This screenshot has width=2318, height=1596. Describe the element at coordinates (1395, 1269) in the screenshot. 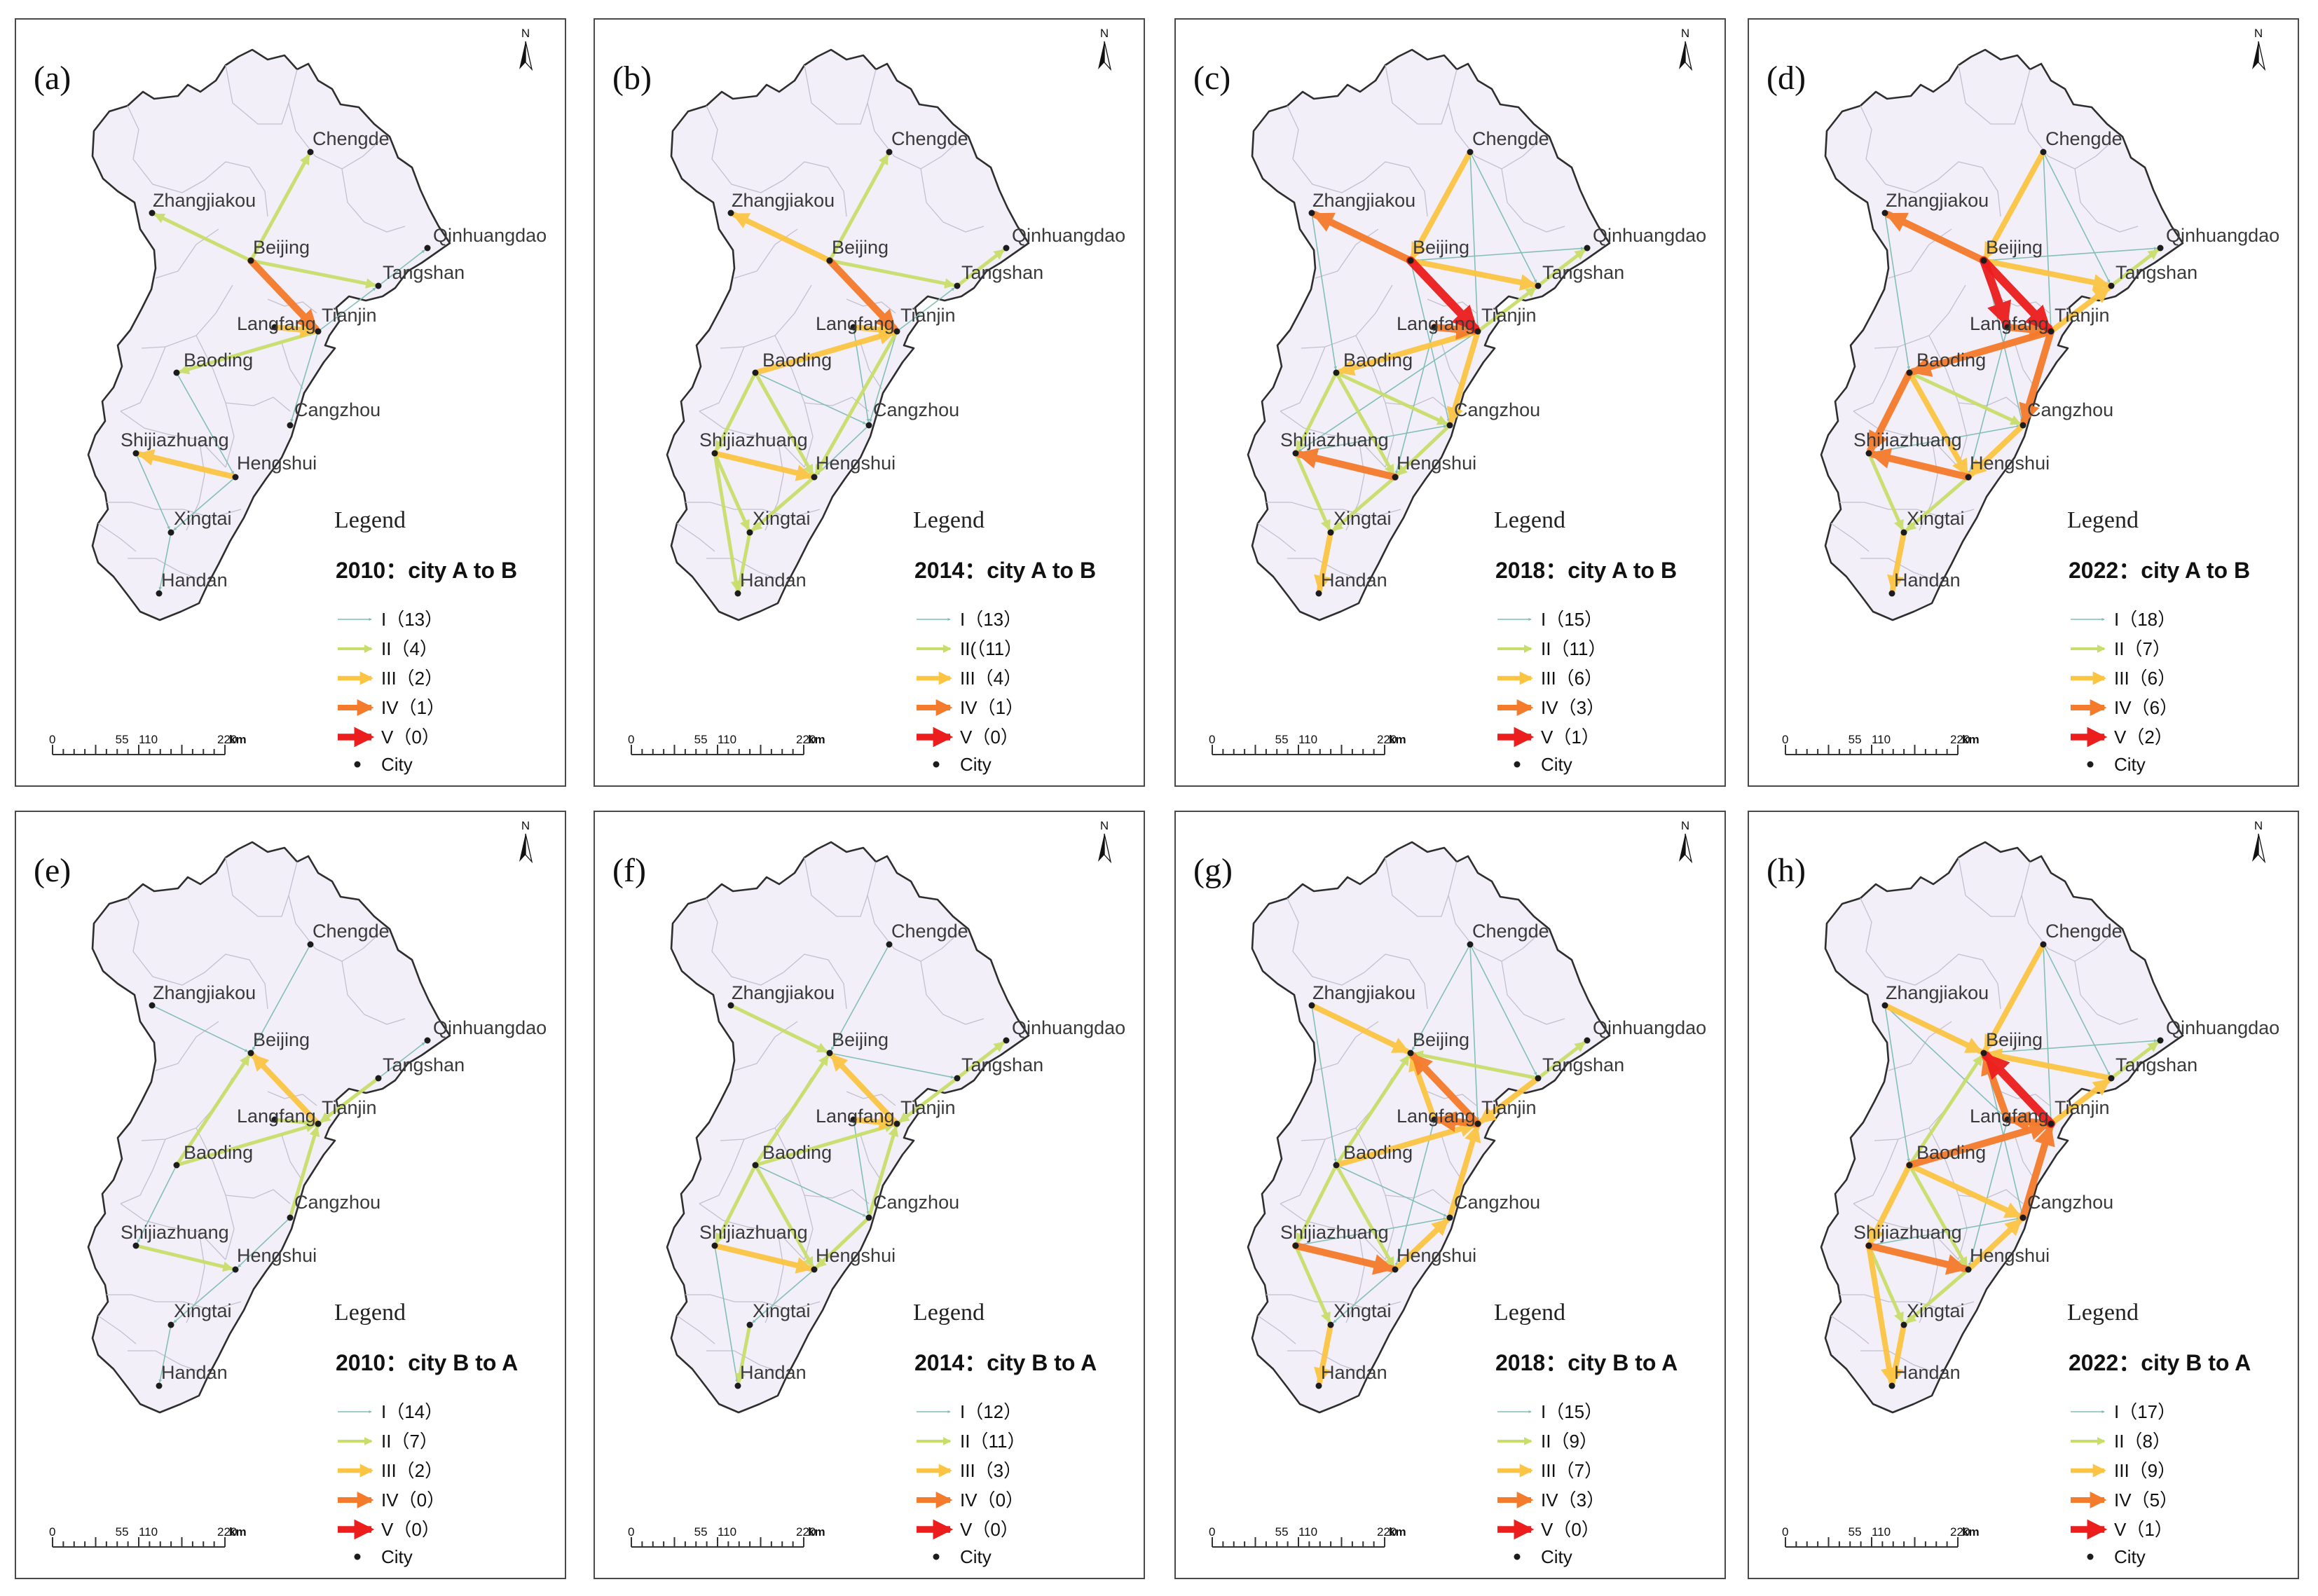

I see `city-point-hengshui` at that location.